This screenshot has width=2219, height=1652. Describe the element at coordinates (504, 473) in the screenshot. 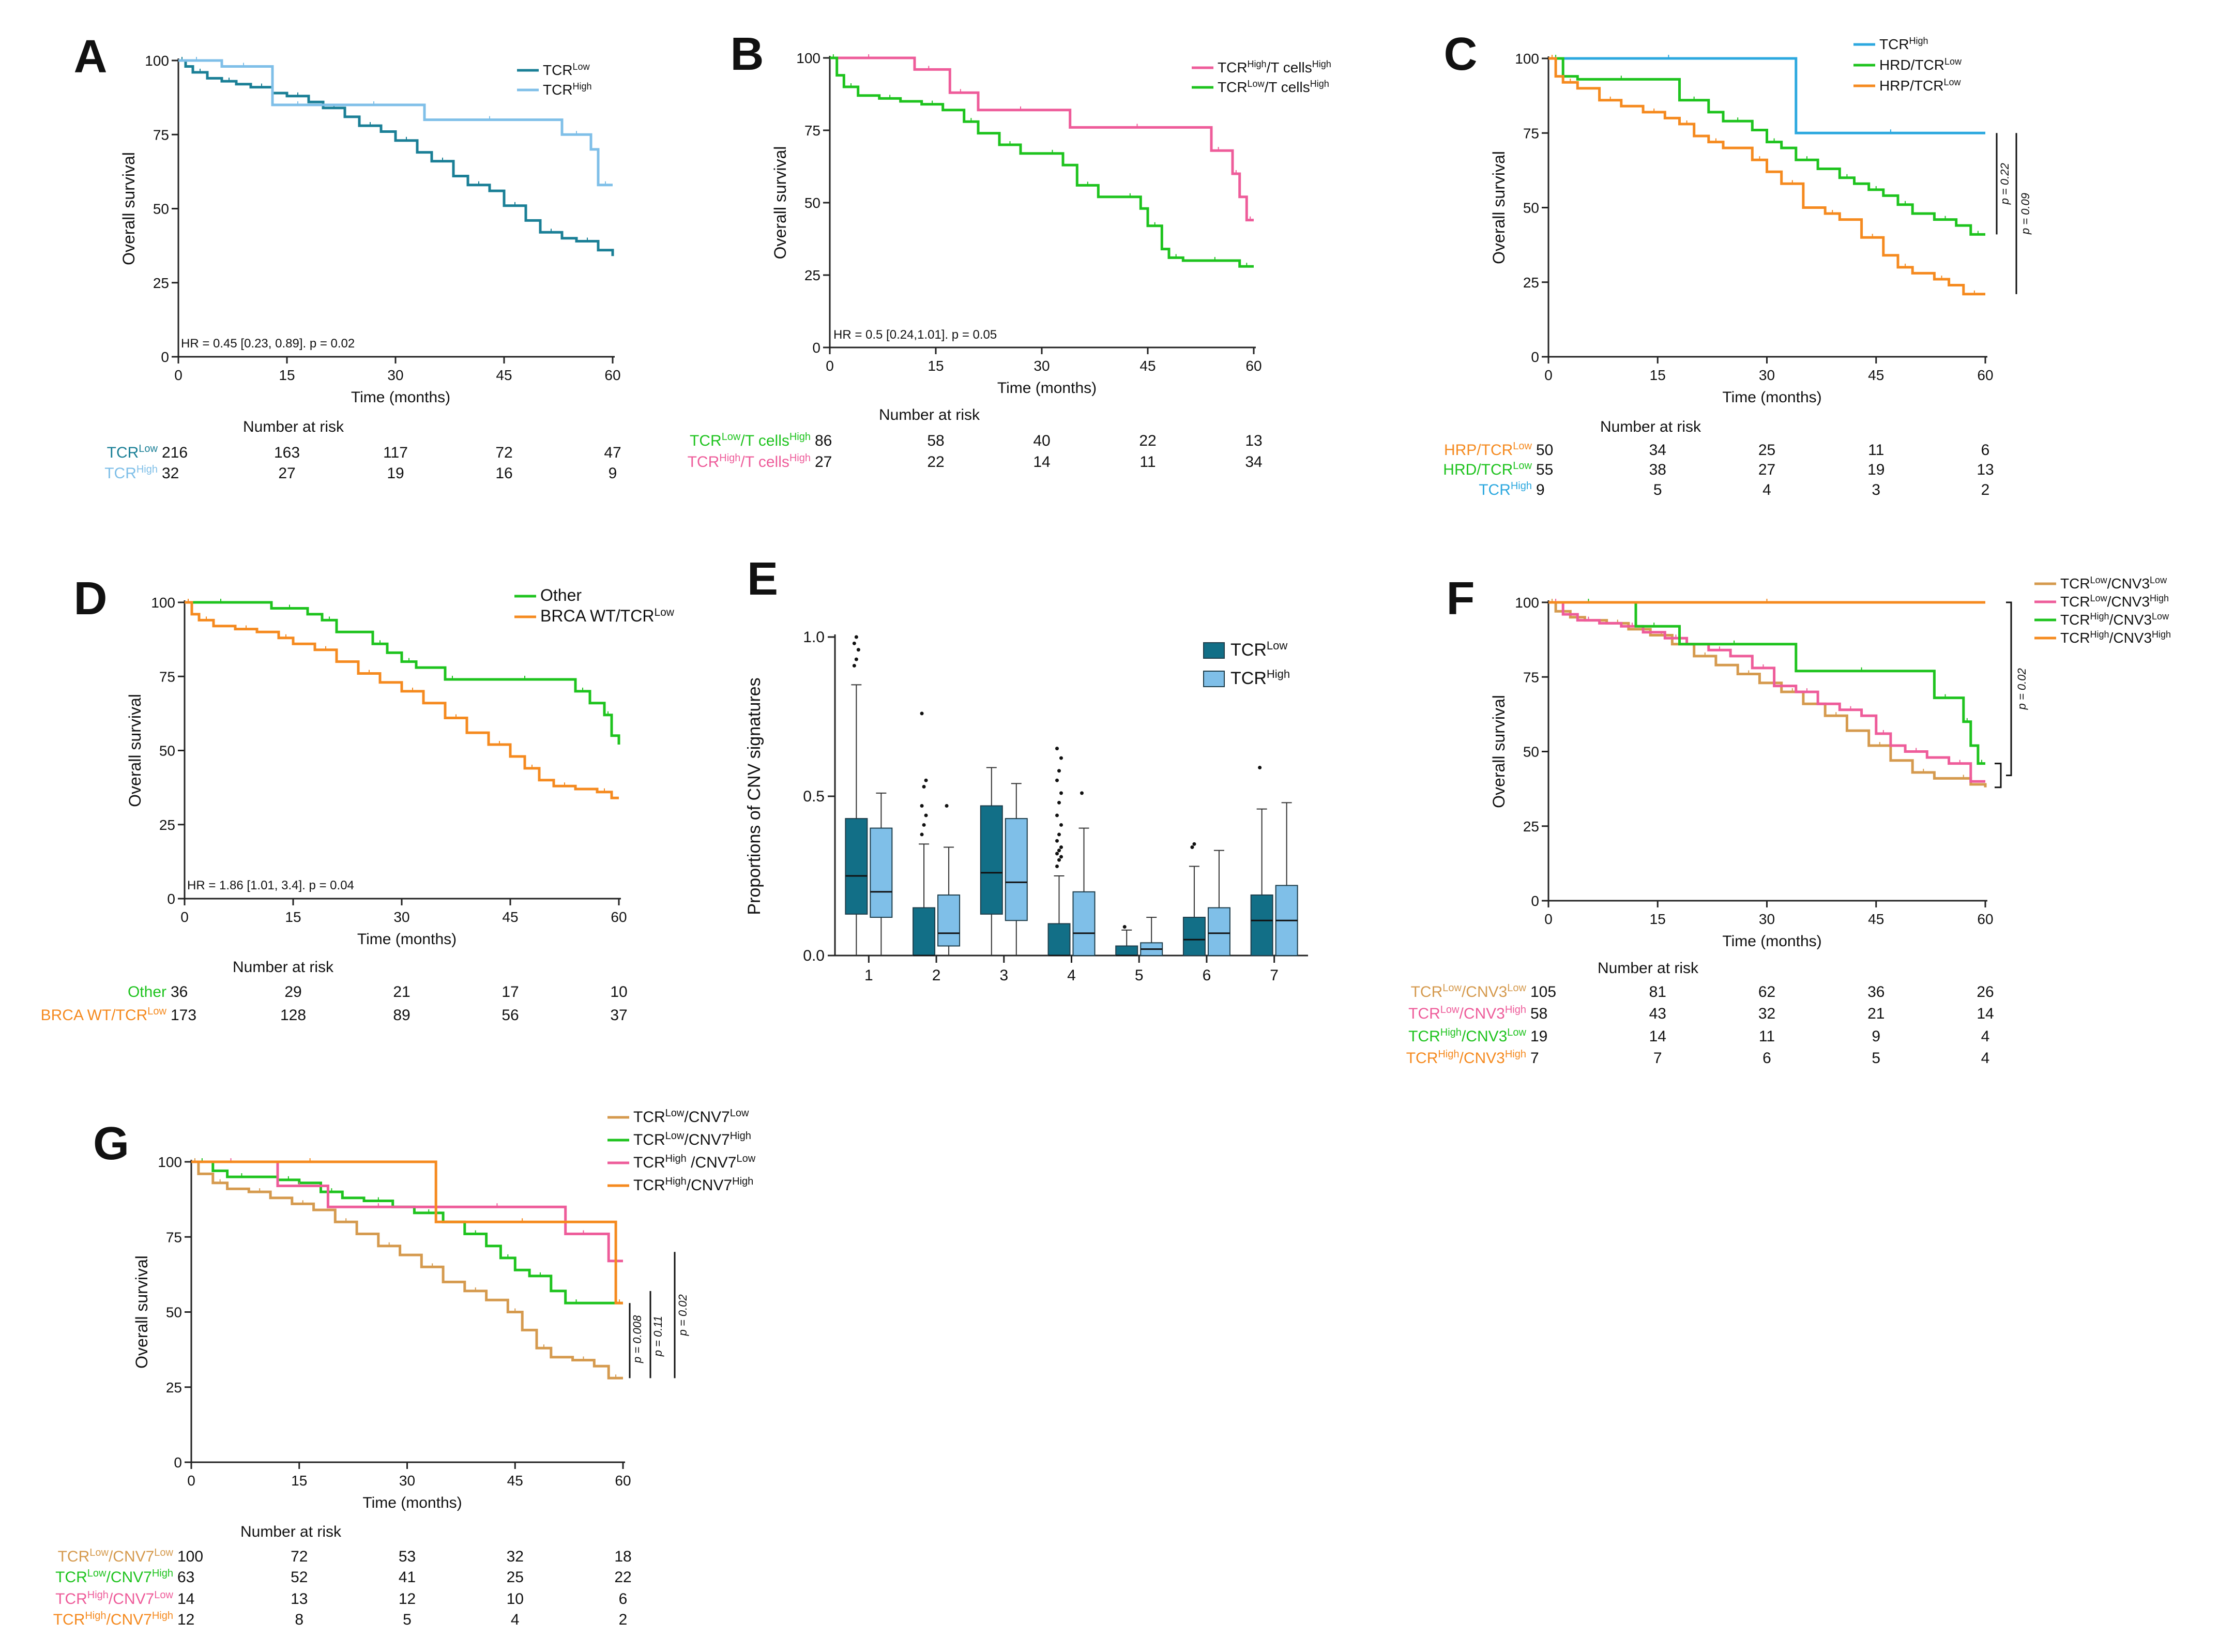

I see `risk-value: 16` at that location.